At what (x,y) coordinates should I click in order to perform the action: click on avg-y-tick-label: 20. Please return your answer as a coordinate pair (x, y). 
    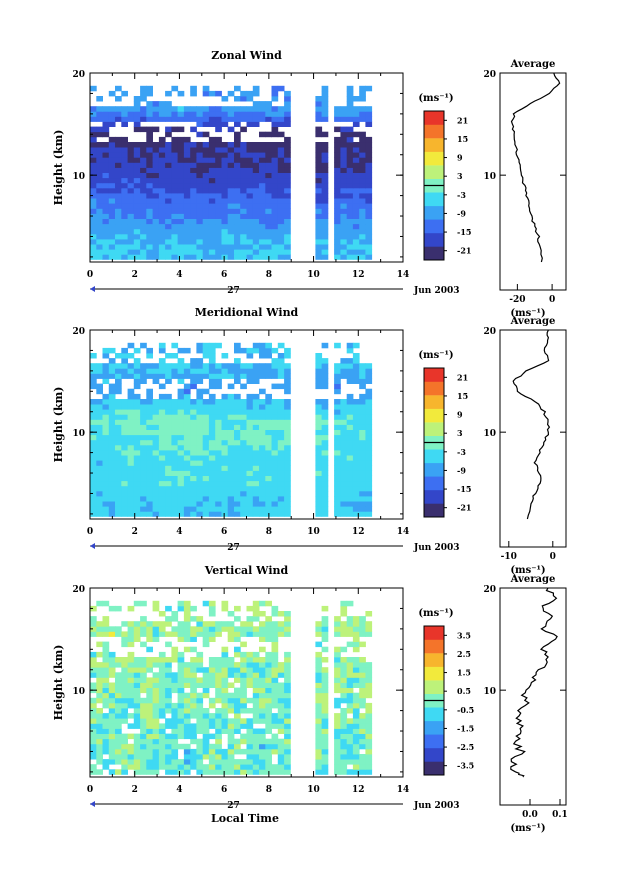
    Looking at the image, I should click on (489, 332).